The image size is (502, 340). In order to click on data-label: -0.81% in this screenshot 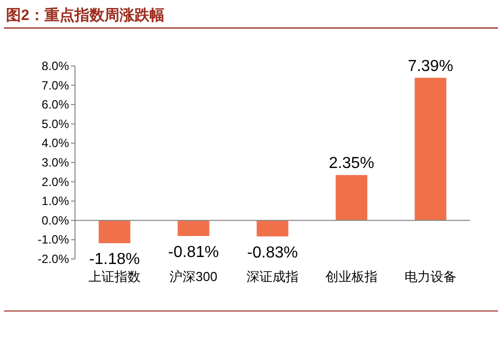, I will do `click(193, 253)`.